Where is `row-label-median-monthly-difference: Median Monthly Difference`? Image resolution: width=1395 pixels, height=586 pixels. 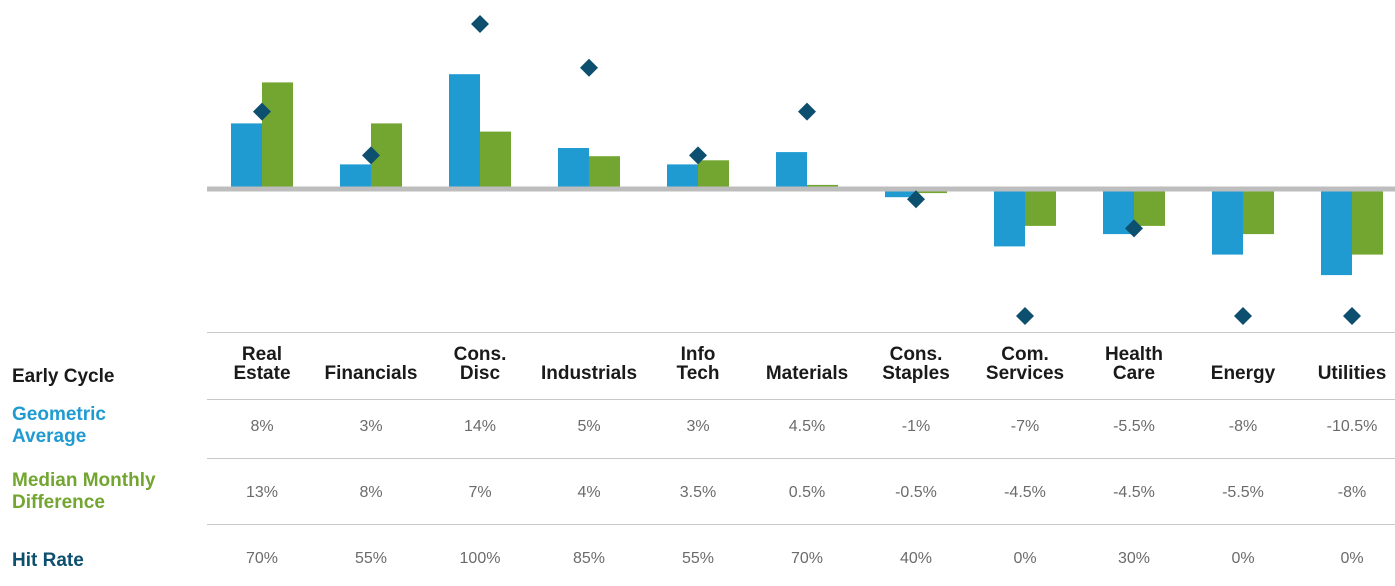
row-label-median-monthly-difference: Median Monthly Difference is located at coordinates (84, 492).